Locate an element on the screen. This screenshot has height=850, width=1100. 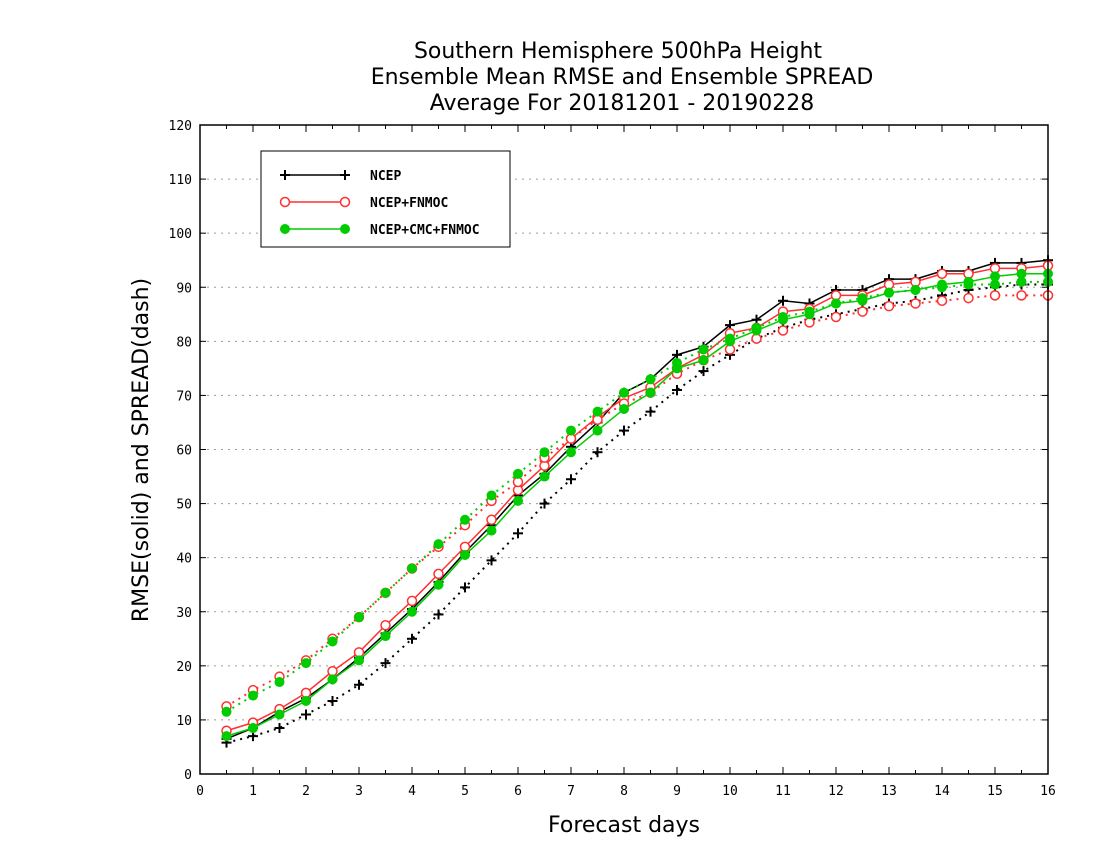
x-axis-label: Forecast days is located at coordinates (624, 825).